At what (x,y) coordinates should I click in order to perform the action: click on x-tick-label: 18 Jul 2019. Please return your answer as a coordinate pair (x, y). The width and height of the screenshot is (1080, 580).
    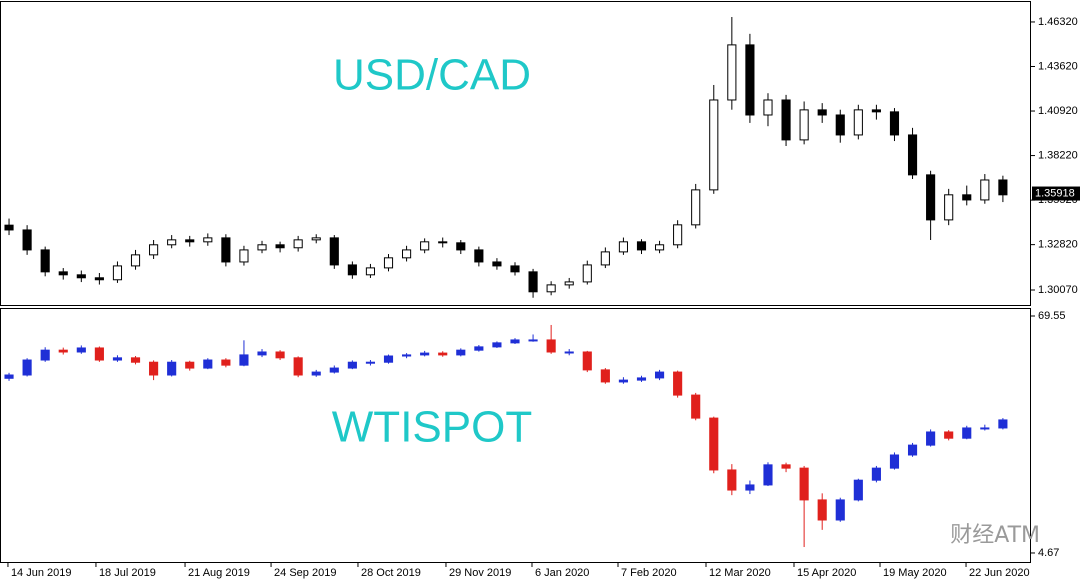
    Looking at the image, I should click on (127, 573).